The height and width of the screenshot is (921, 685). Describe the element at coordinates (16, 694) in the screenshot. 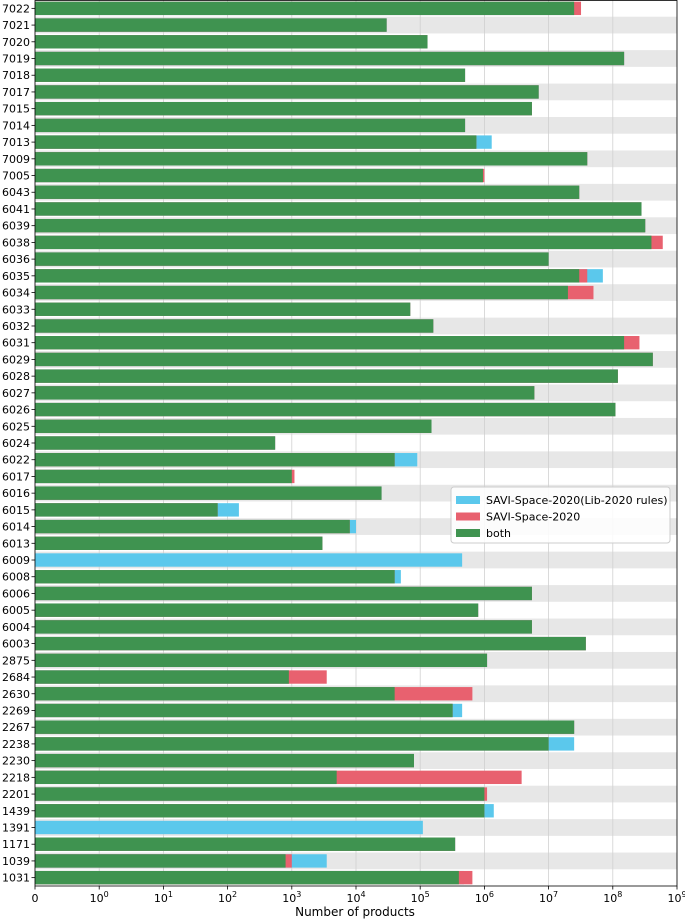

I see `y-tick-label: 2630` at that location.